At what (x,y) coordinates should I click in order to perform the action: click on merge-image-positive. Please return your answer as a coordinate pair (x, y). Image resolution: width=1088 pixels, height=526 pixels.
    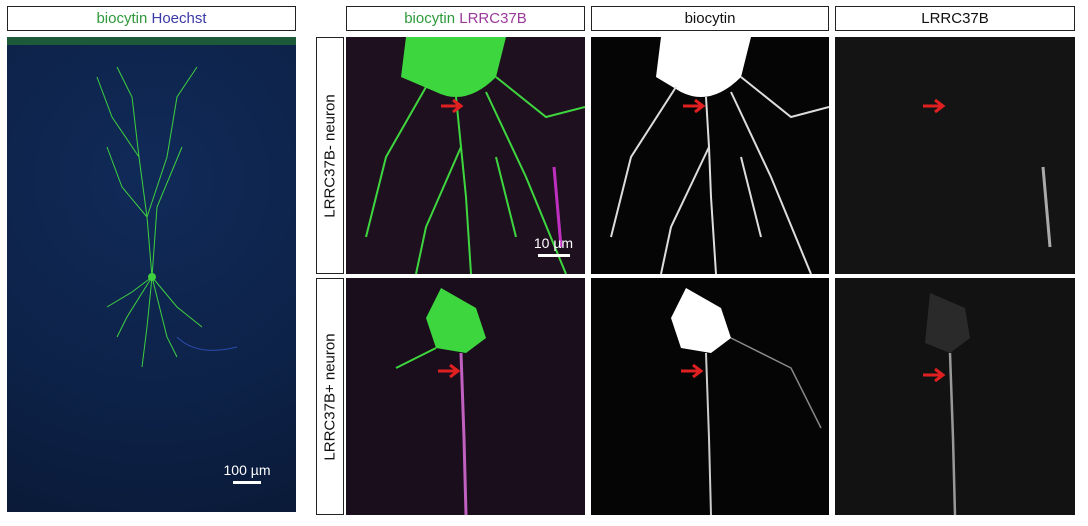
    Looking at the image, I should click on (465, 396).